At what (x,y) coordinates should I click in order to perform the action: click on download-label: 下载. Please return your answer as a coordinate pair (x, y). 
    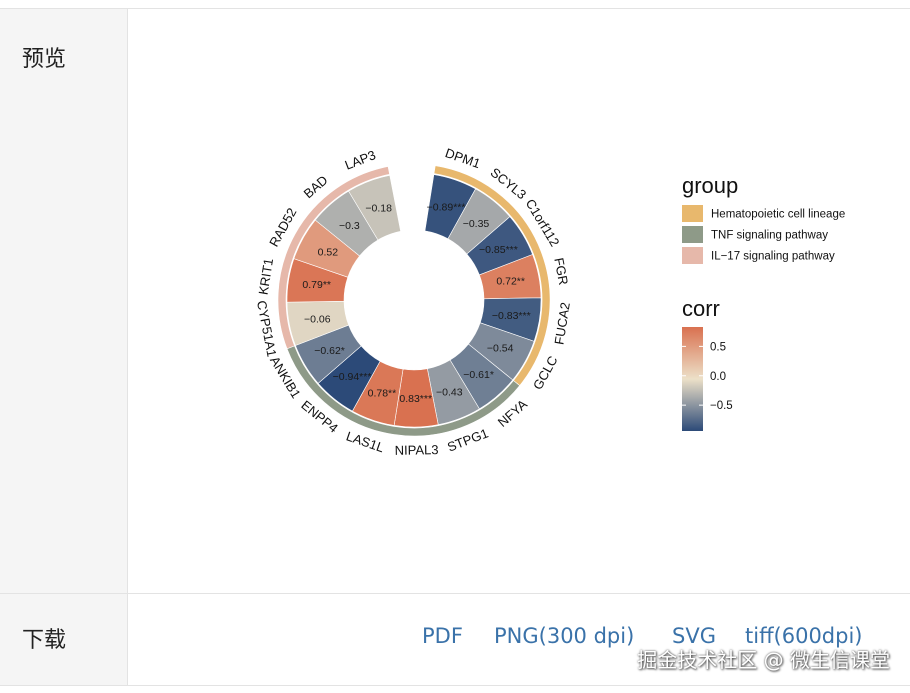
    Looking at the image, I should click on (44, 640).